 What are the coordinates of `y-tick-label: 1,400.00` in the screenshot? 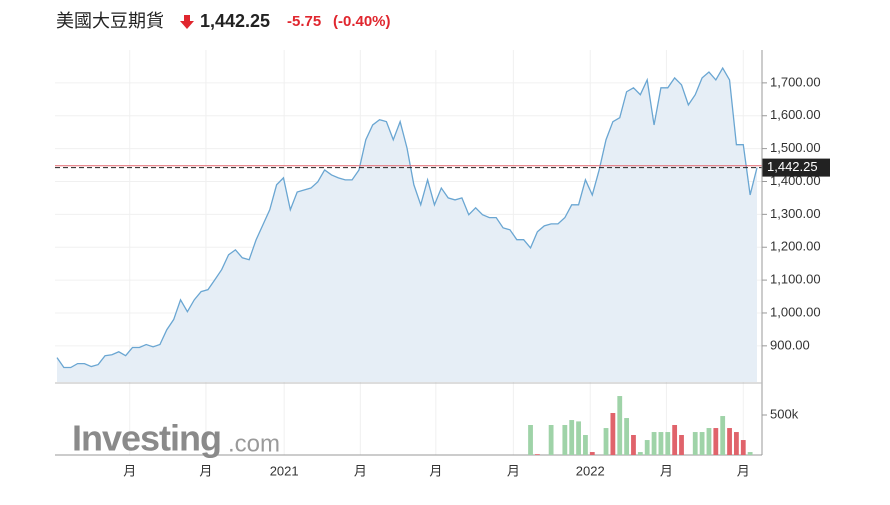 It's located at (795, 180).